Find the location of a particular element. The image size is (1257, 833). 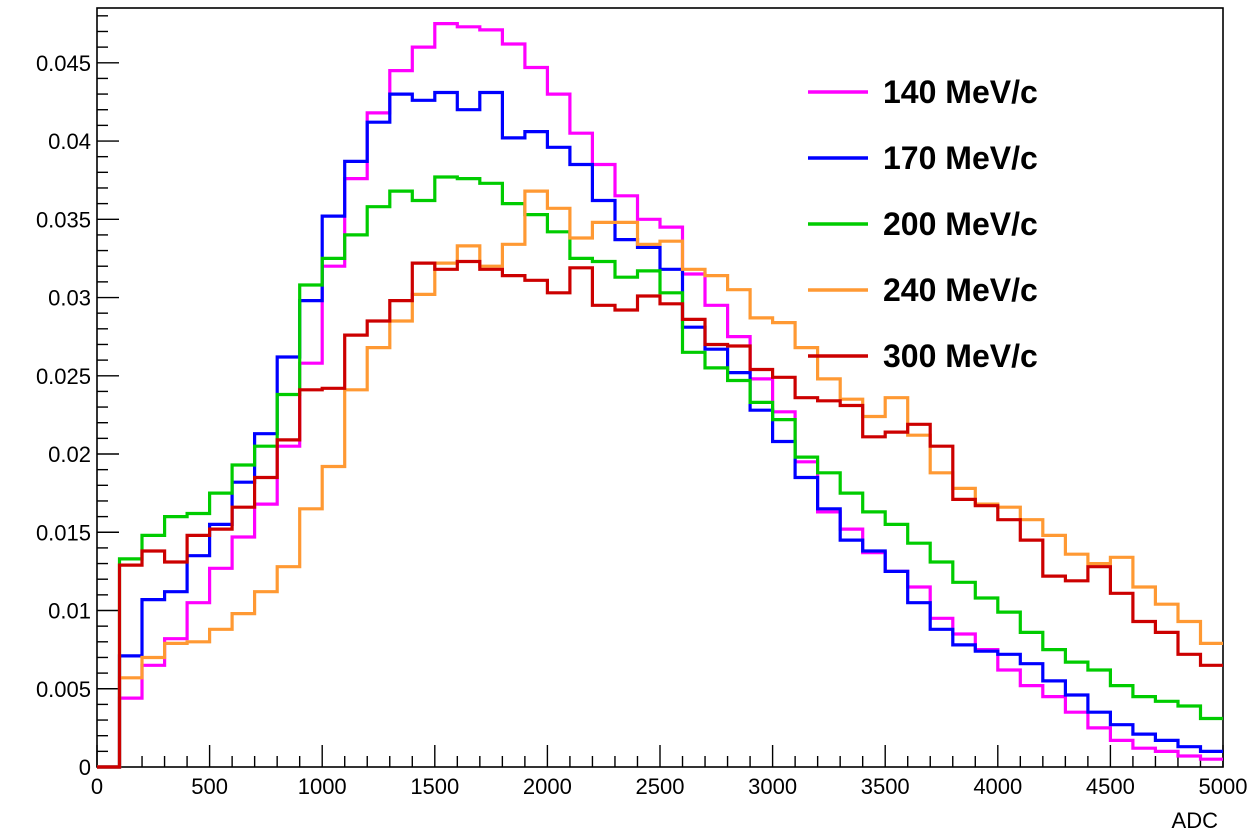

x-tick-label: 4000 is located at coordinates (997, 786).